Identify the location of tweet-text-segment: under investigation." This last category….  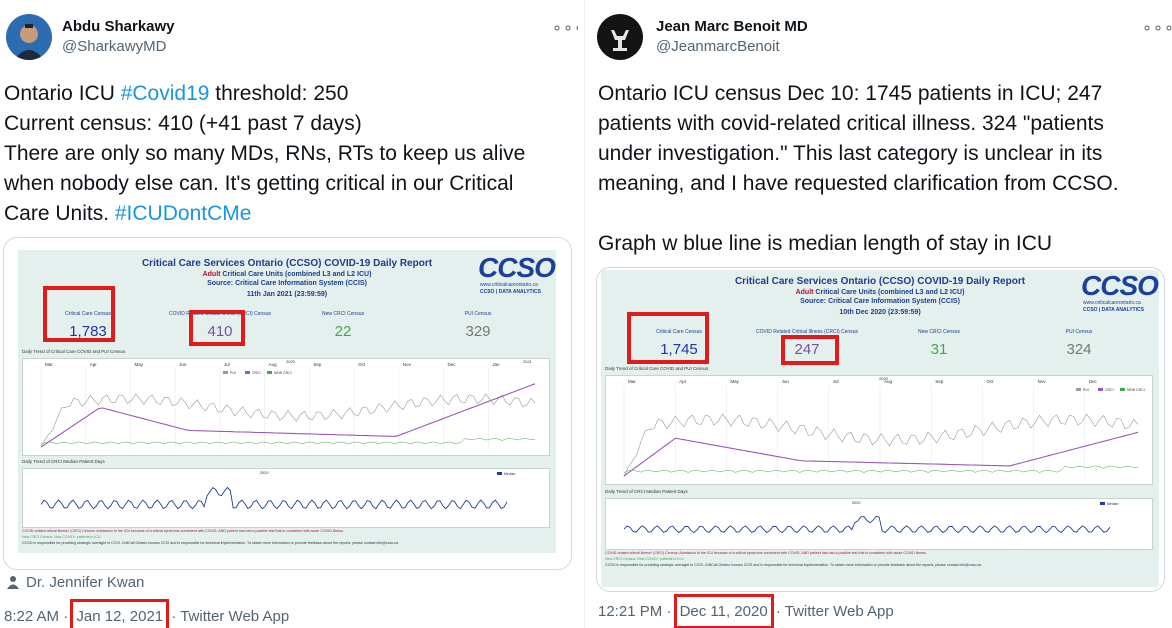
(850, 153).